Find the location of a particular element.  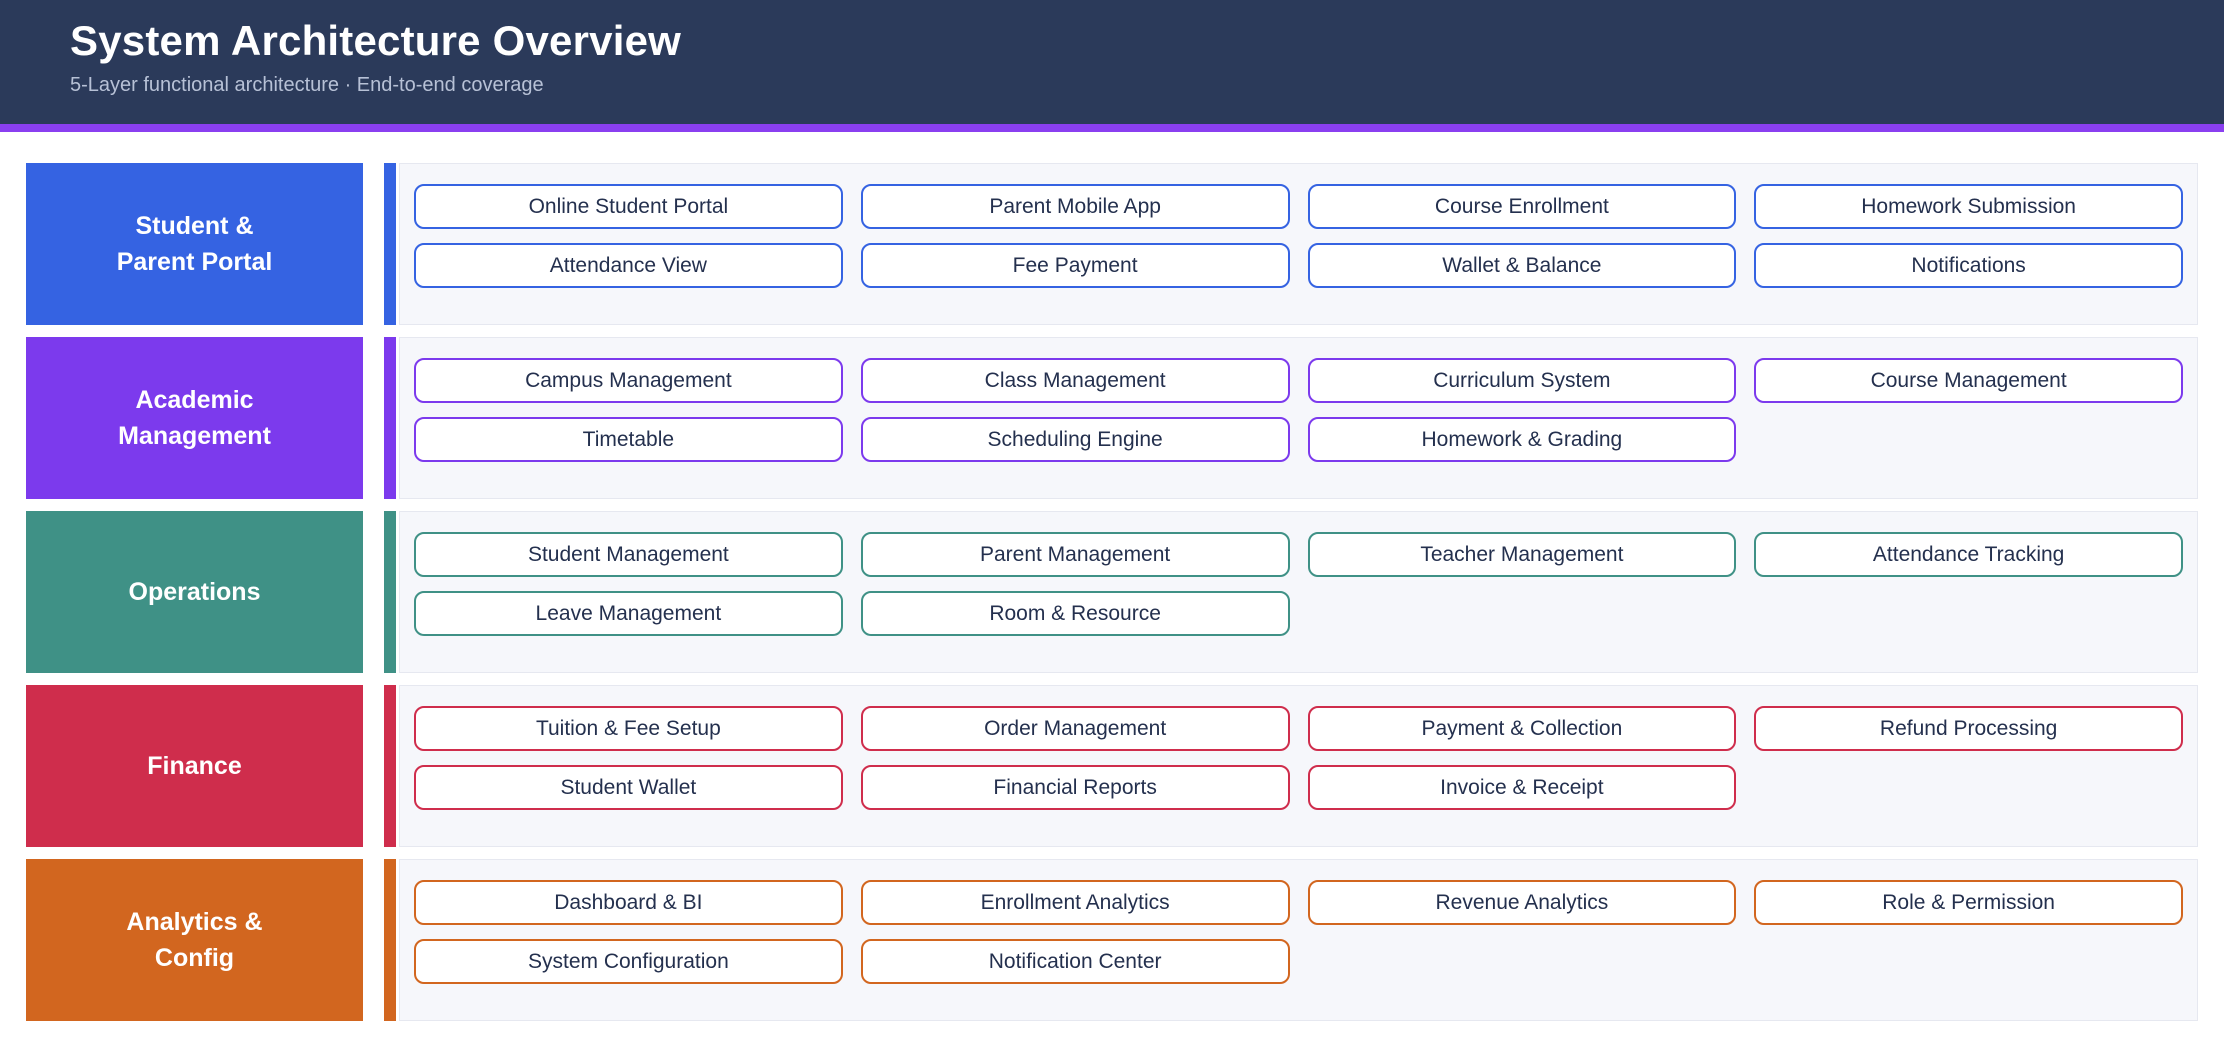

module-pill: Student Management is located at coordinates (628, 554).